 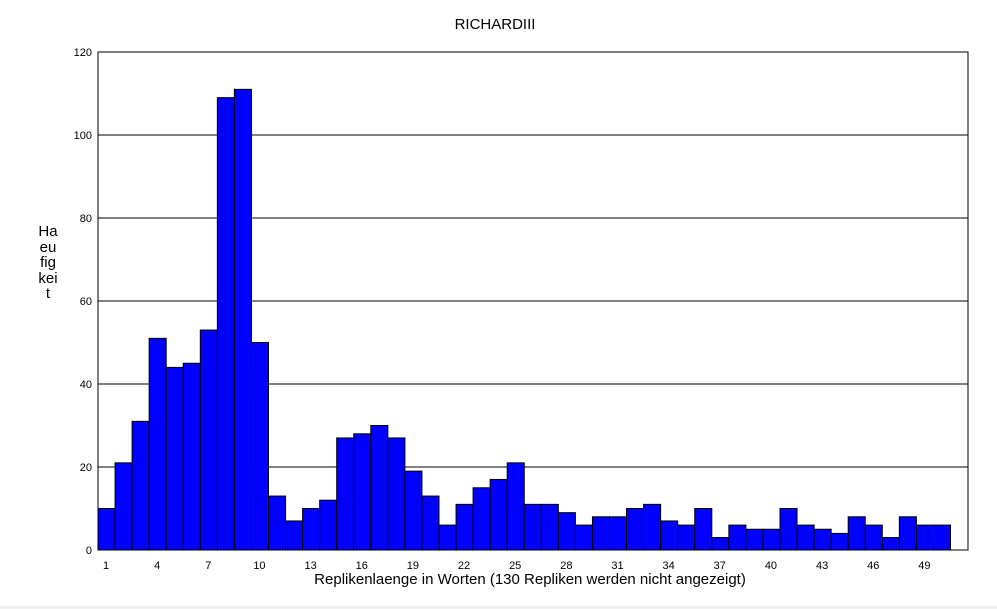 I want to click on y-axis-label: Haeufigkeit, so click(x=48, y=262).